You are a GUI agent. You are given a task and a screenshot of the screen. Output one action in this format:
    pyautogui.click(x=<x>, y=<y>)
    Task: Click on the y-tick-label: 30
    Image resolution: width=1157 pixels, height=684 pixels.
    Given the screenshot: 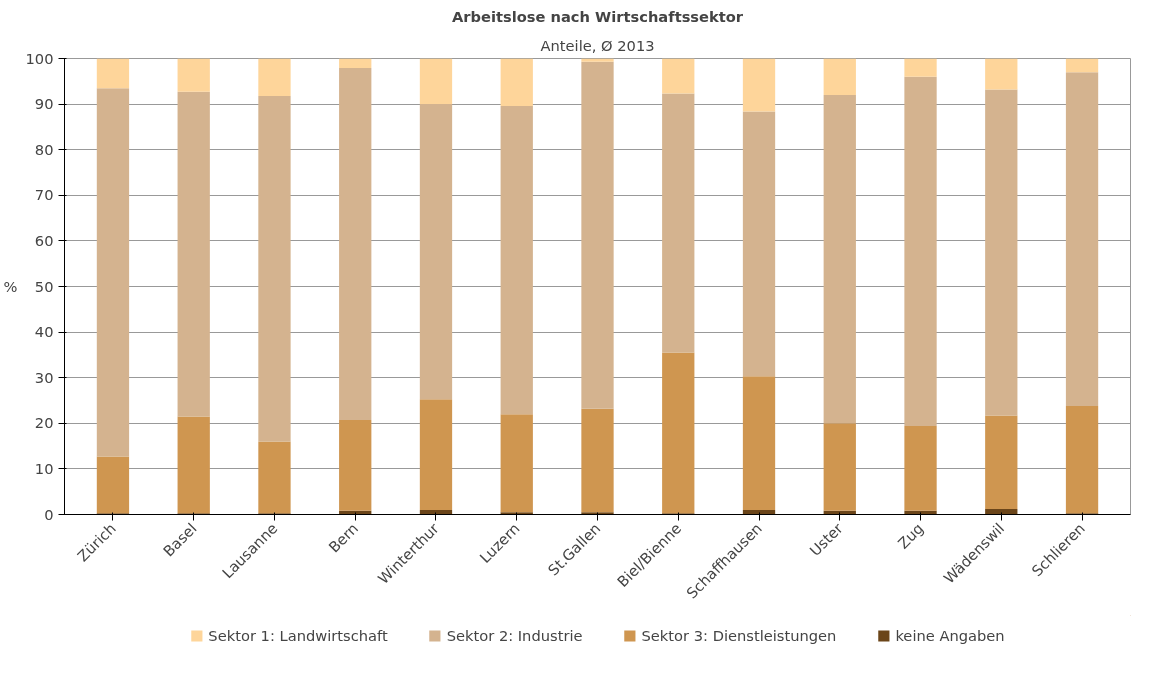 What is the action you would take?
    pyautogui.click(x=44, y=377)
    